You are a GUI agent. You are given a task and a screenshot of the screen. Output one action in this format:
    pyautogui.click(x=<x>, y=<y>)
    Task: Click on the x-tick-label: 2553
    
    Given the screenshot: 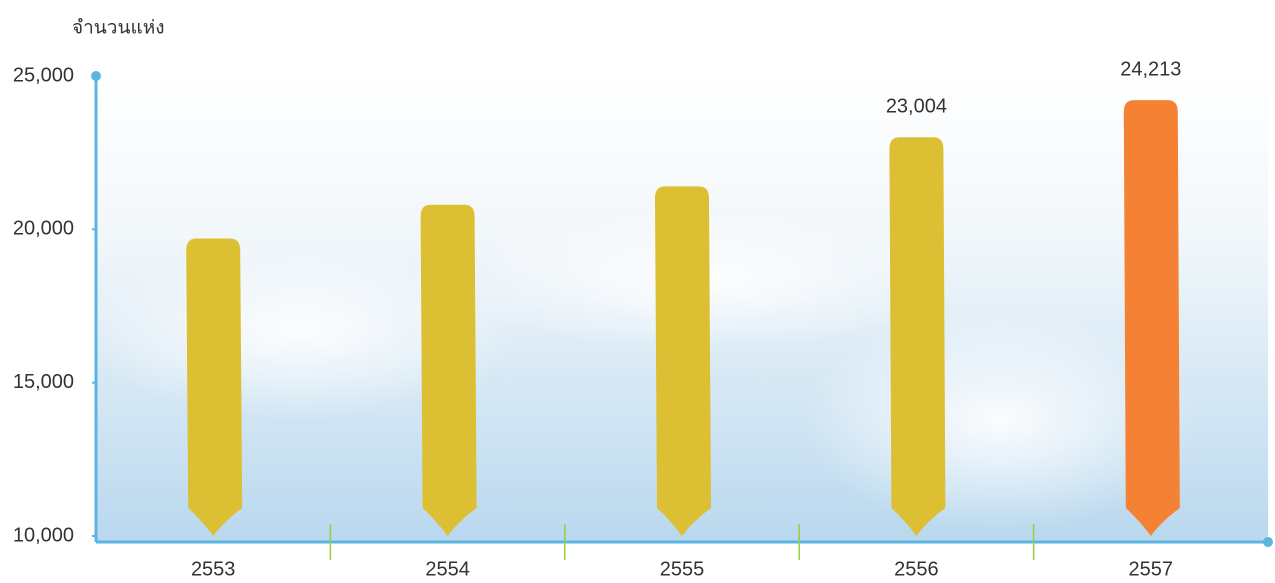 What is the action you would take?
    pyautogui.click(x=213, y=569)
    